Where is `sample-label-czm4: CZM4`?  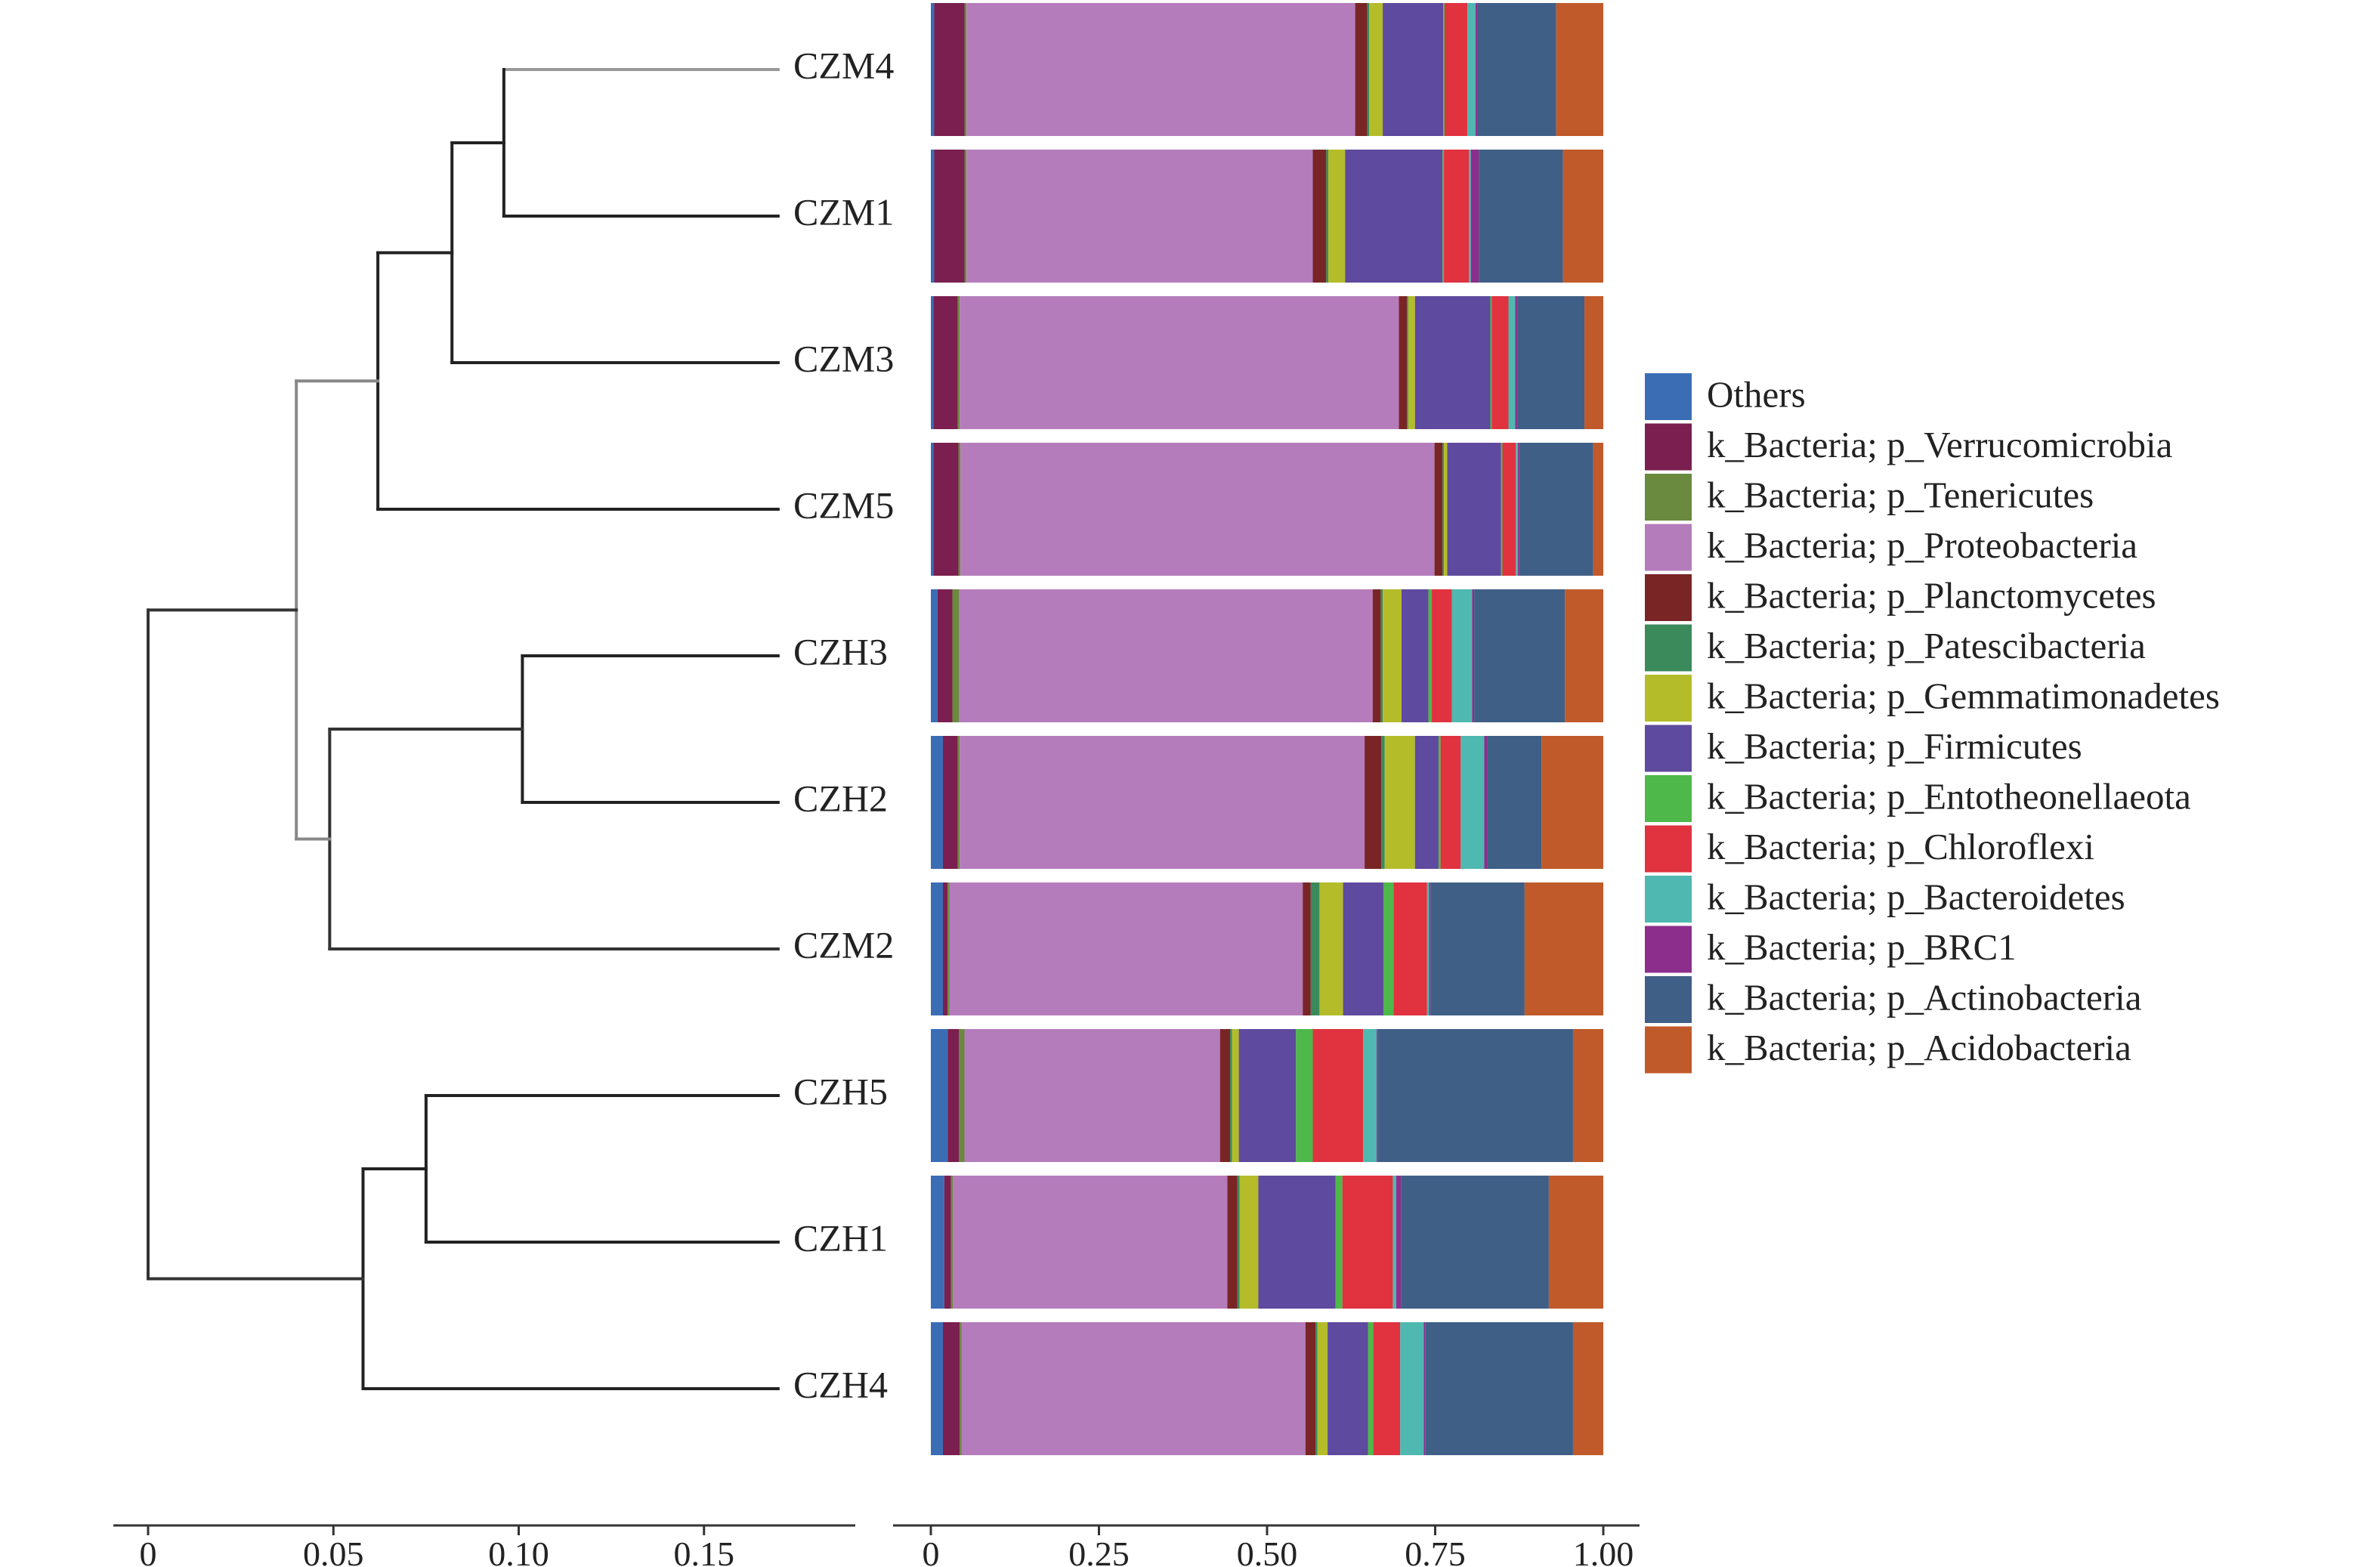 sample-label-czm4: CZM4 is located at coordinates (843, 65).